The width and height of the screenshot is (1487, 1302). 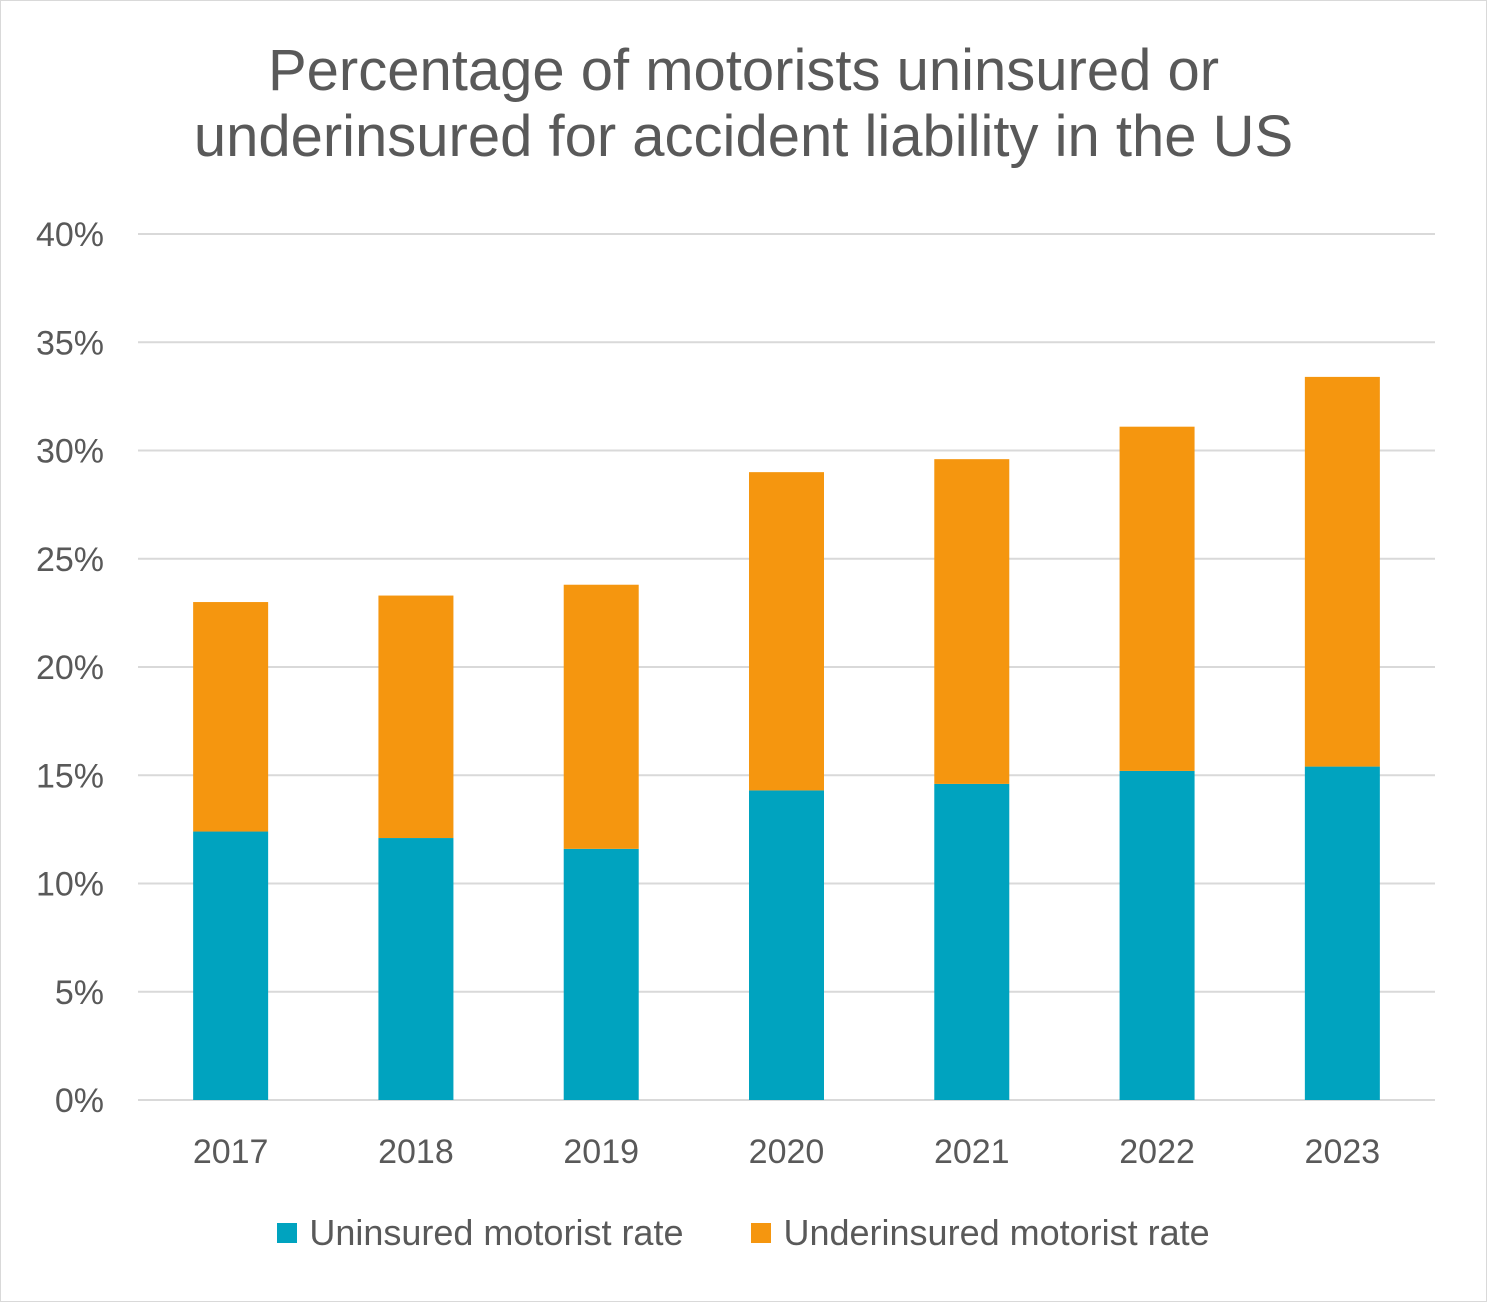 I want to click on bar-uninsured-2021, so click(x=972, y=941).